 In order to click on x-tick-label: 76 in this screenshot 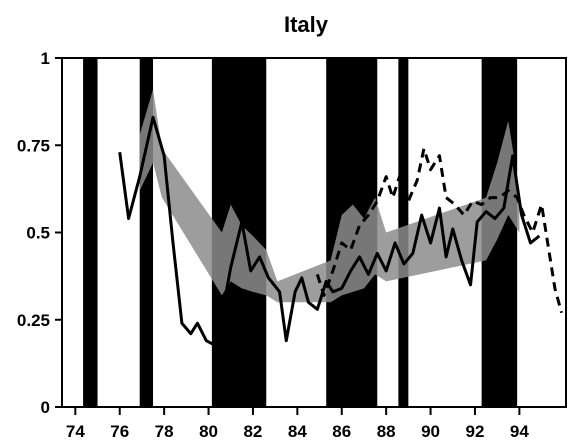, I will do `click(119, 431)`.